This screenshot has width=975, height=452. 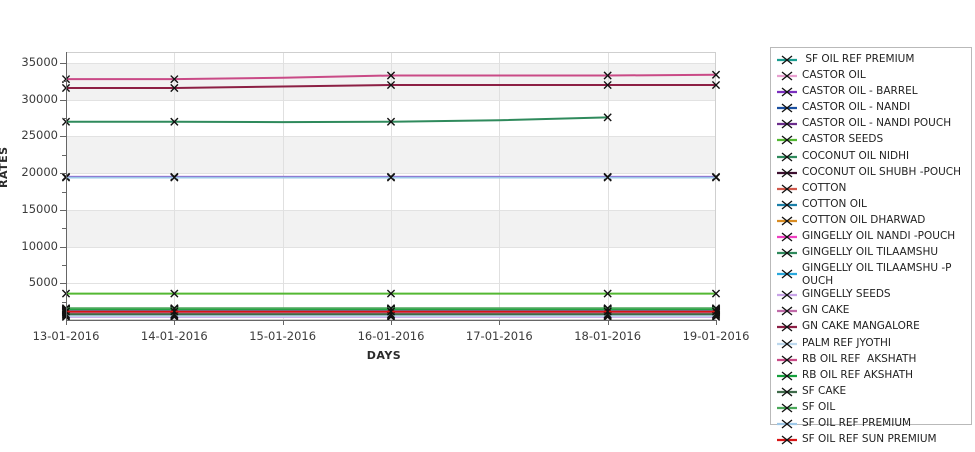 What do you see at coordinates (846, 294) in the screenshot?
I see `legend-label: GINGELLY SEEDS` at bounding box center [846, 294].